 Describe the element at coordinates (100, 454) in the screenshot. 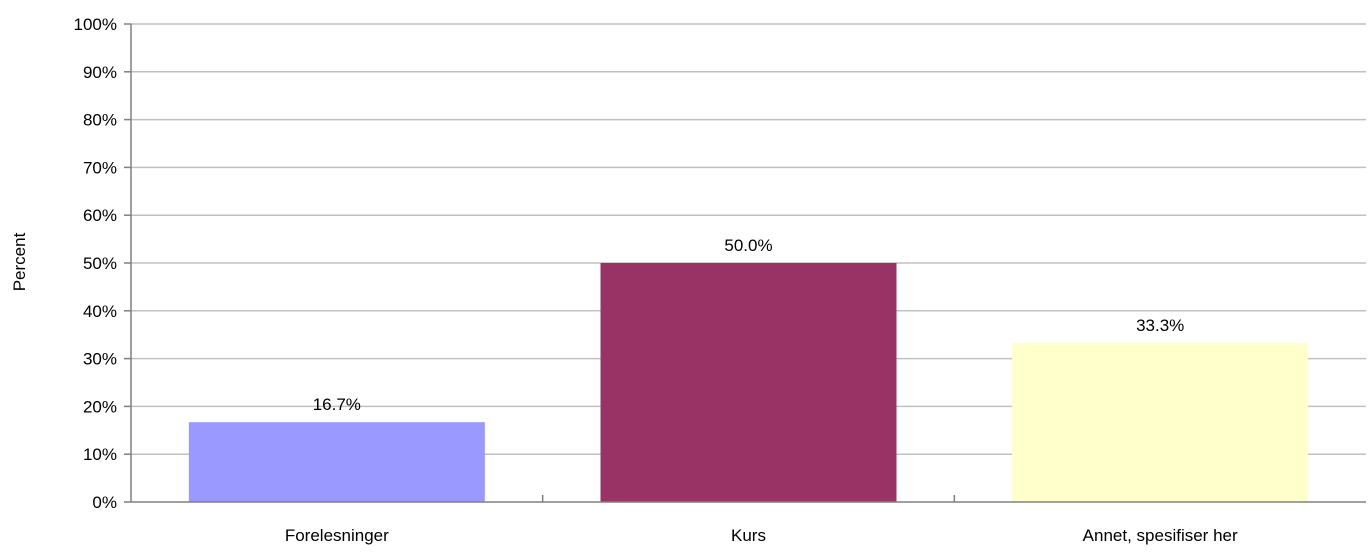

I see `y-tick-label: 10%` at that location.